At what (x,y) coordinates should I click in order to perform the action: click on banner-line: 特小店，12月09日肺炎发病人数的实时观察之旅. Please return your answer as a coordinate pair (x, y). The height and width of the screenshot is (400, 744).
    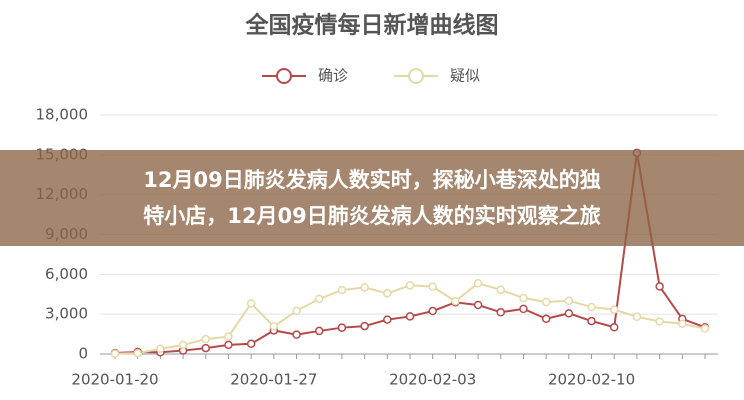
    Looking at the image, I should click on (372, 216).